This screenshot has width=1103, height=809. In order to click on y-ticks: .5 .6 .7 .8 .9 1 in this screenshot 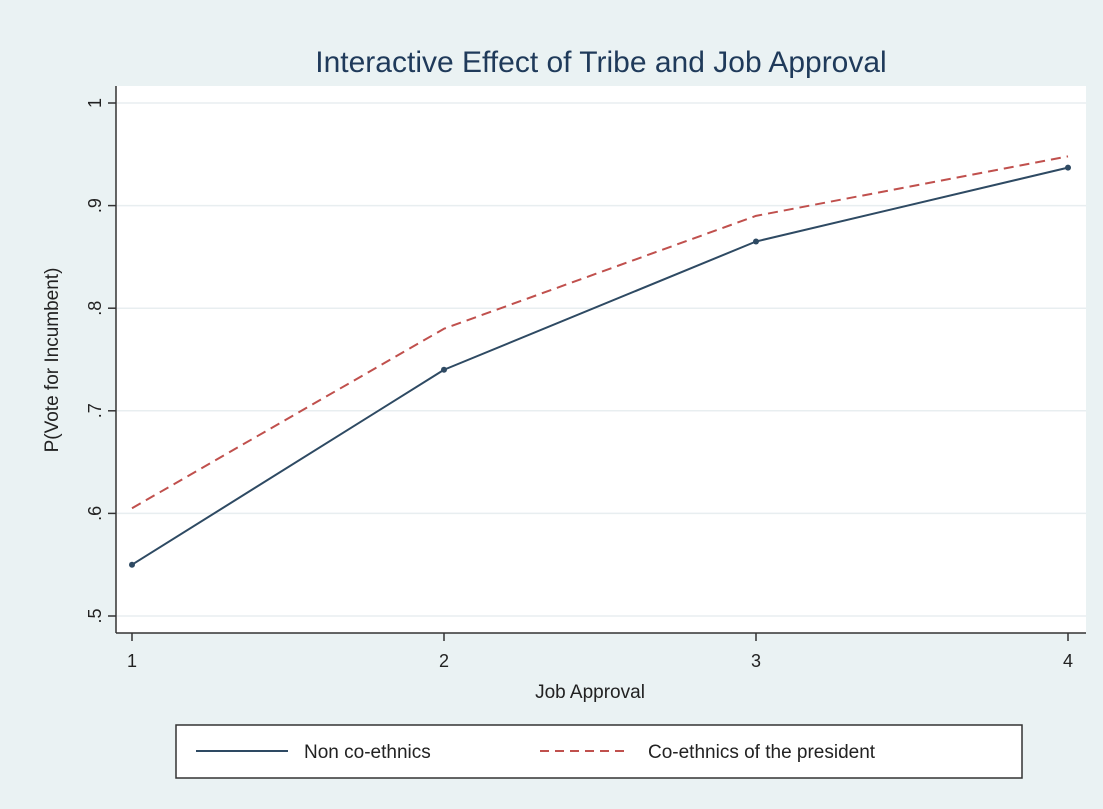, I will do `click(100, 361)`.